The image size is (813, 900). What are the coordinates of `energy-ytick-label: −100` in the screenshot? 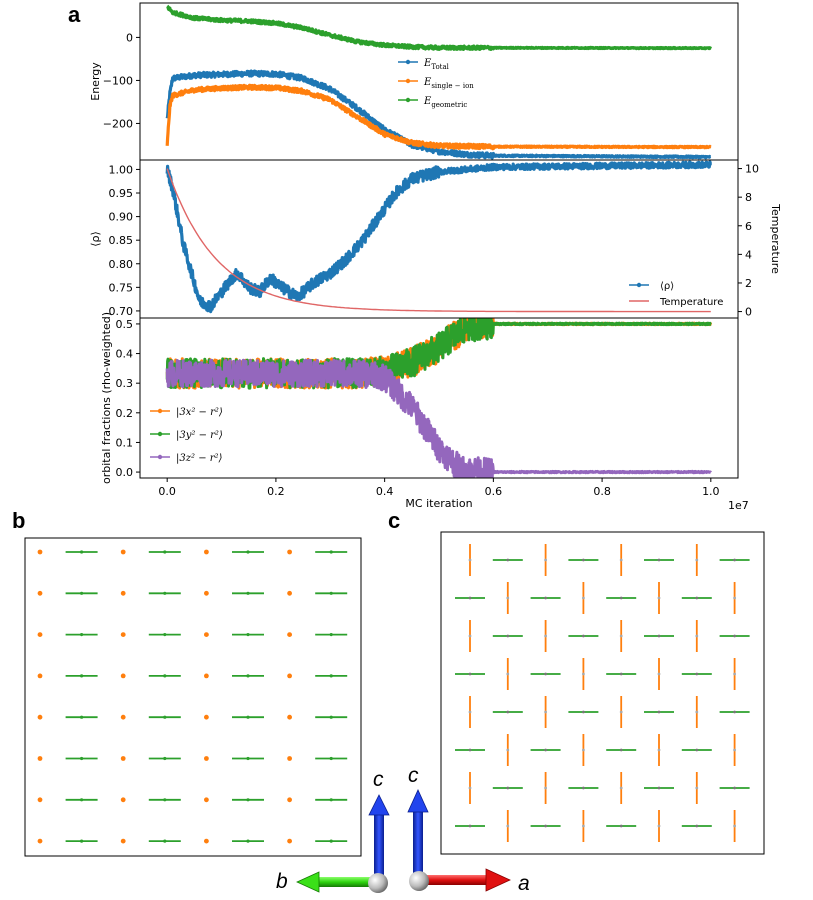 It's located at (118, 80).